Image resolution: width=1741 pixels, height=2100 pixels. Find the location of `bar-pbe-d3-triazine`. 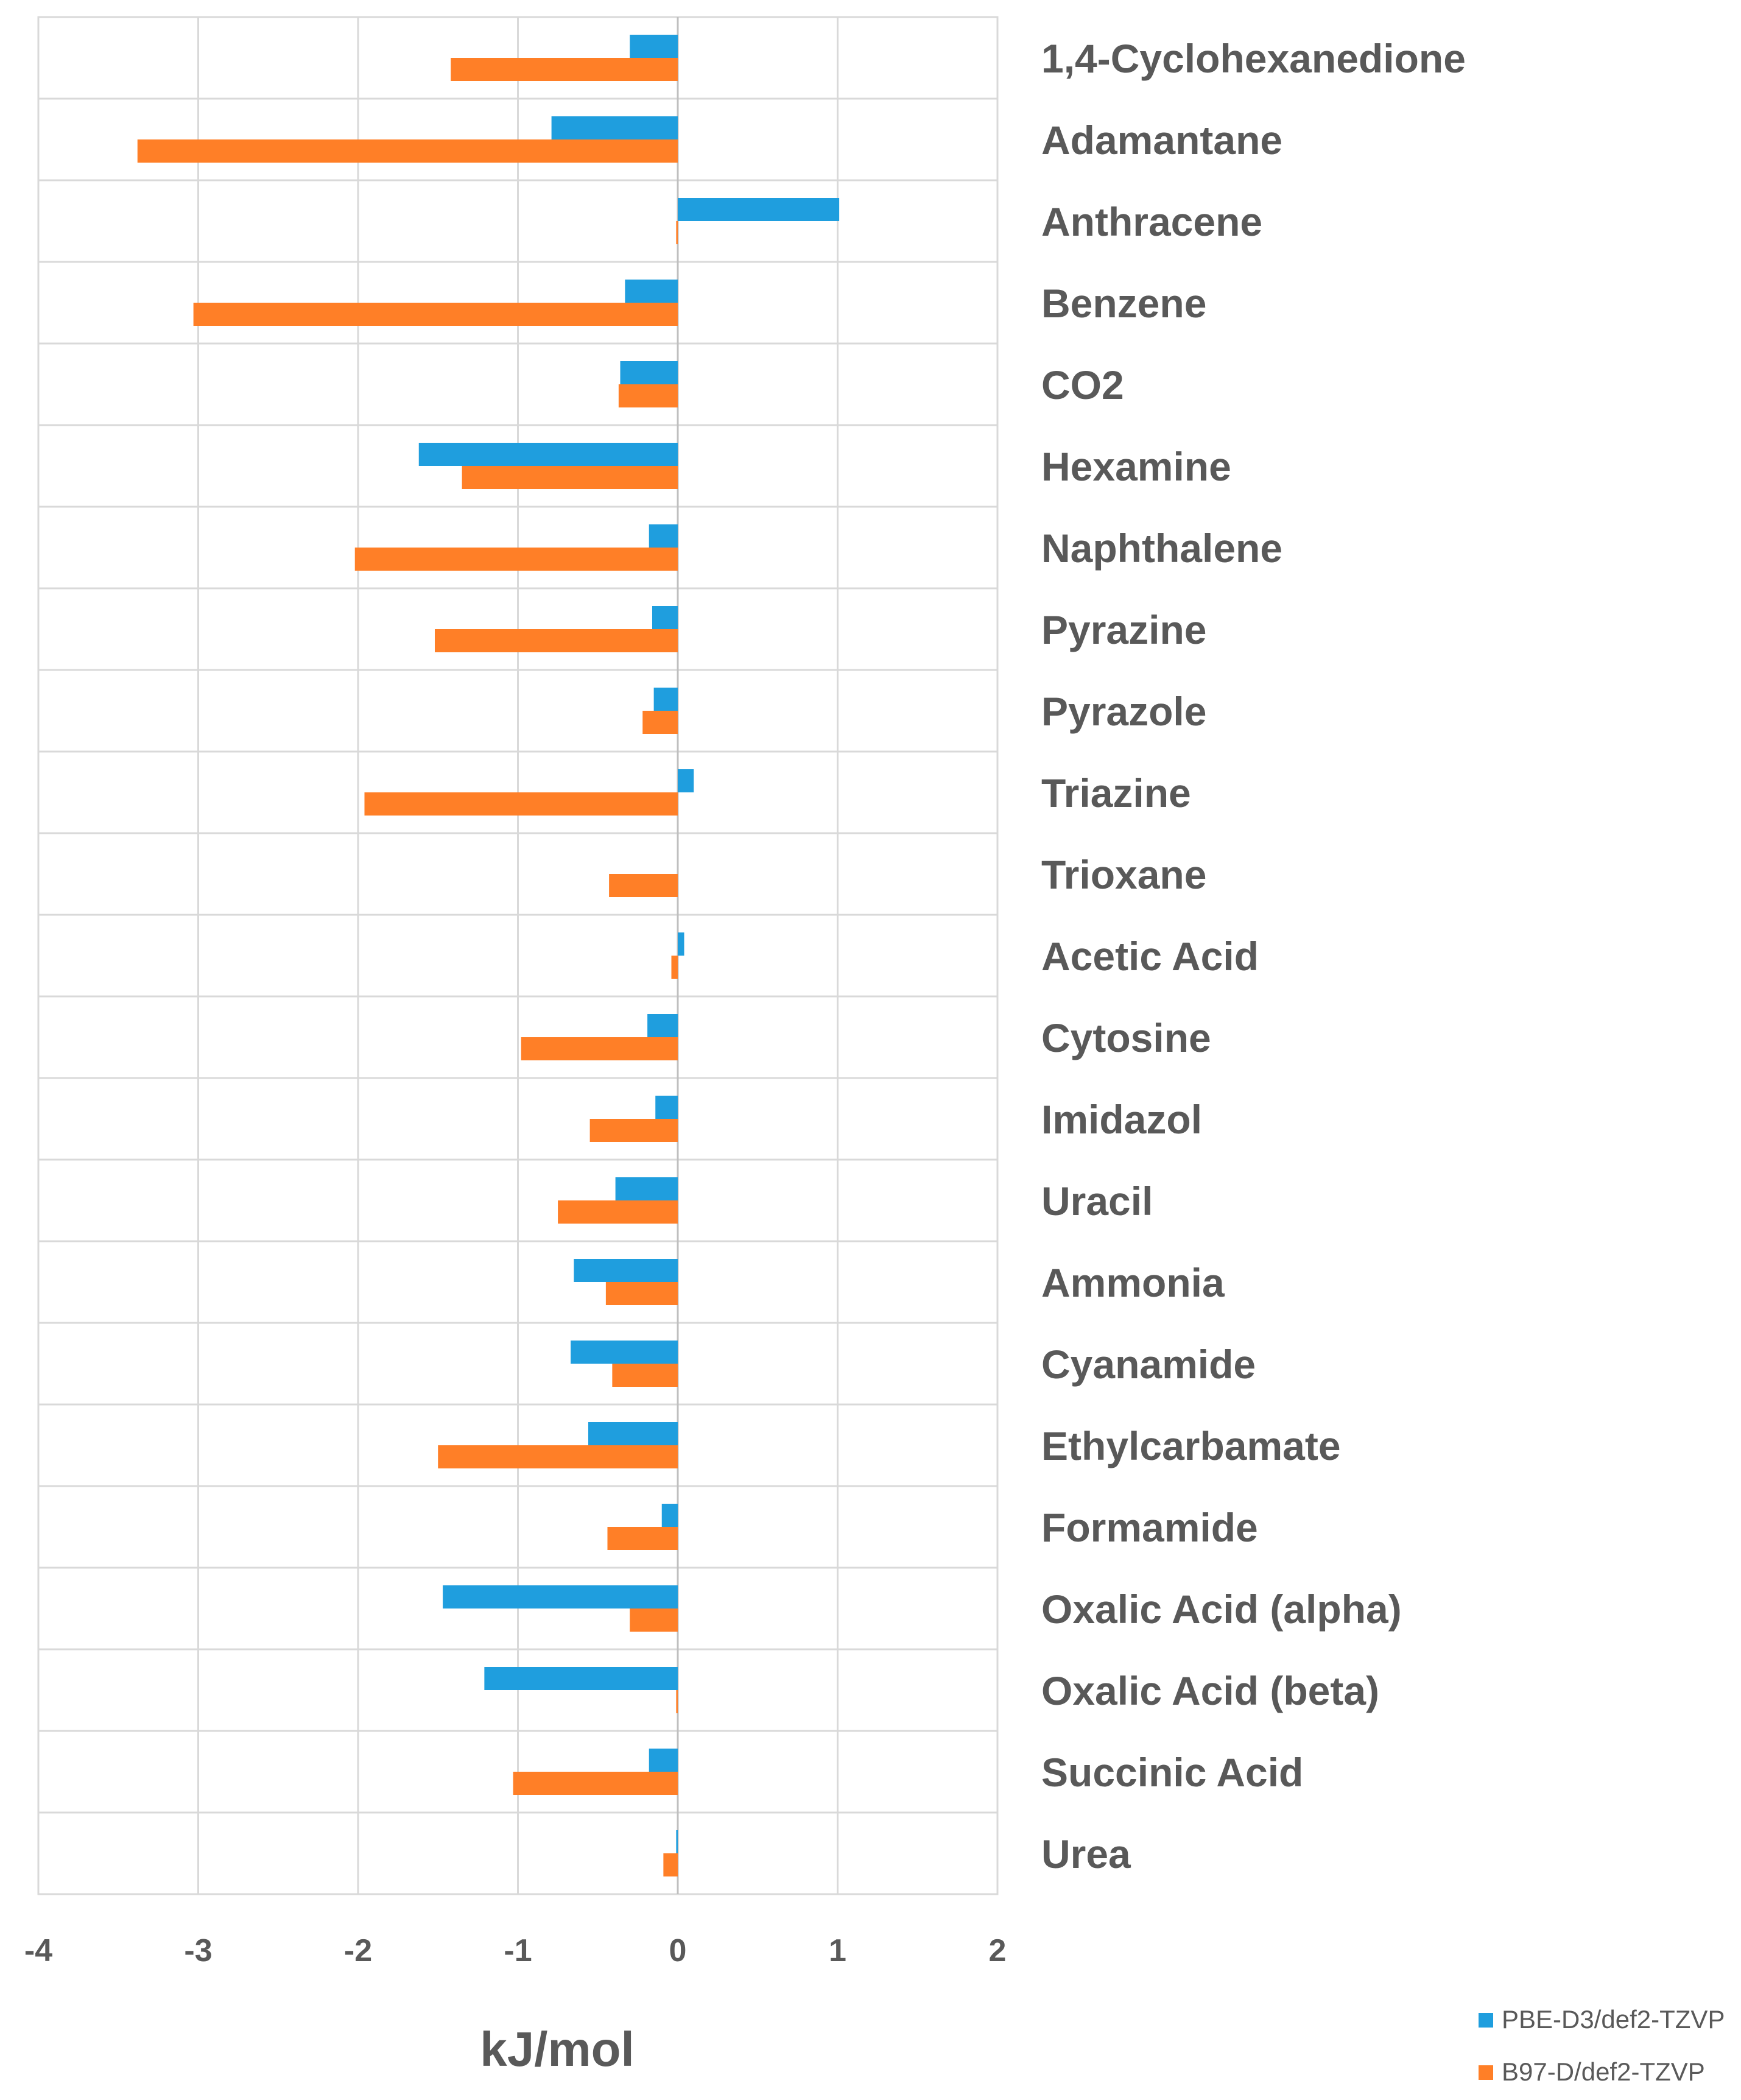

bar-pbe-d3-triazine is located at coordinates (686, 780).